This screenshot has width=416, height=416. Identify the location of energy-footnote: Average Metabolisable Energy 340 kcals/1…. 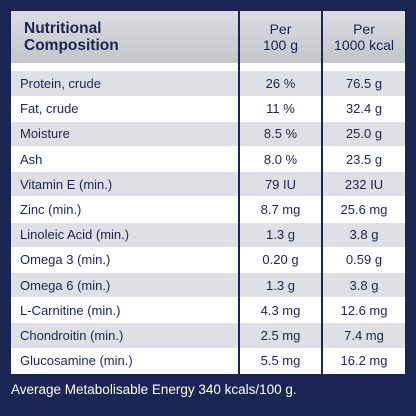
(154, 389).